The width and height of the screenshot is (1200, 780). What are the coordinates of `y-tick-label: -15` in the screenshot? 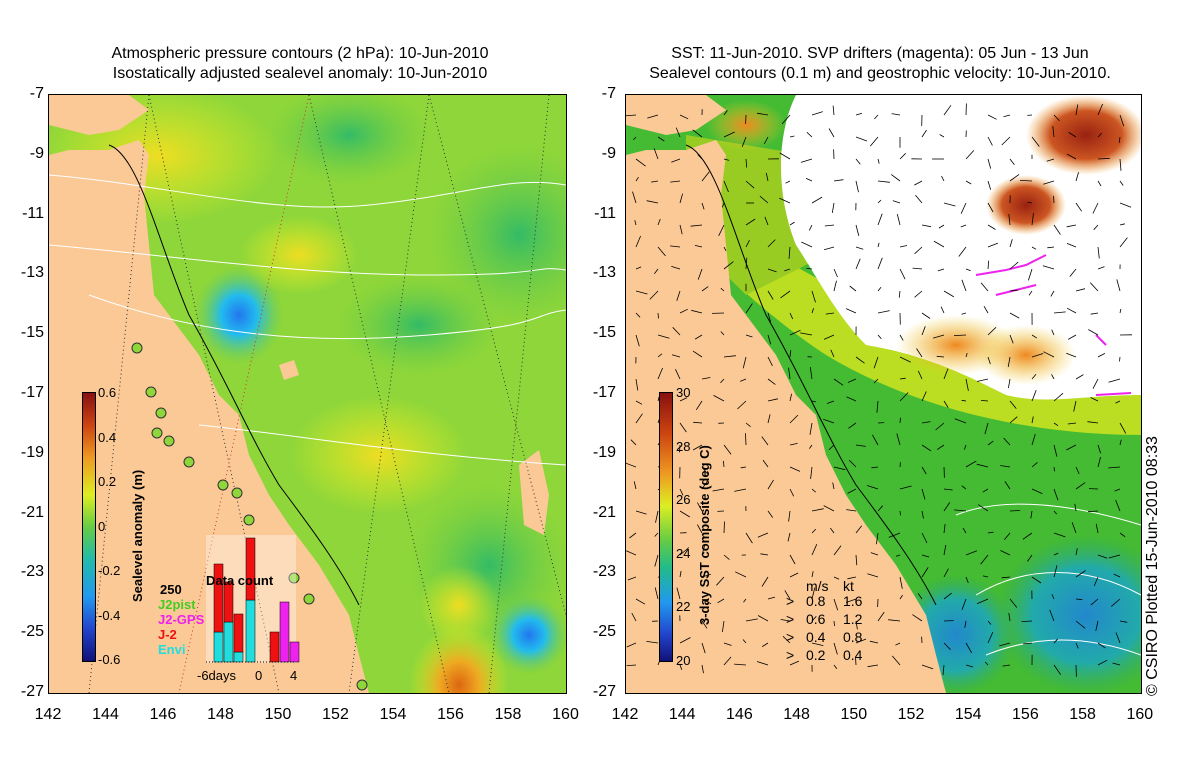 It's located at (32, 333).